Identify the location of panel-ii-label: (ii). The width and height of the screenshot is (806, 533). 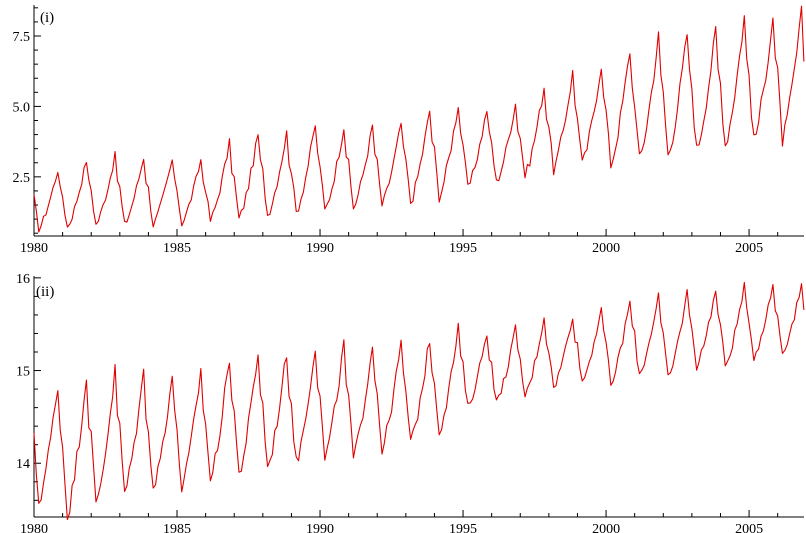
(45, 292).